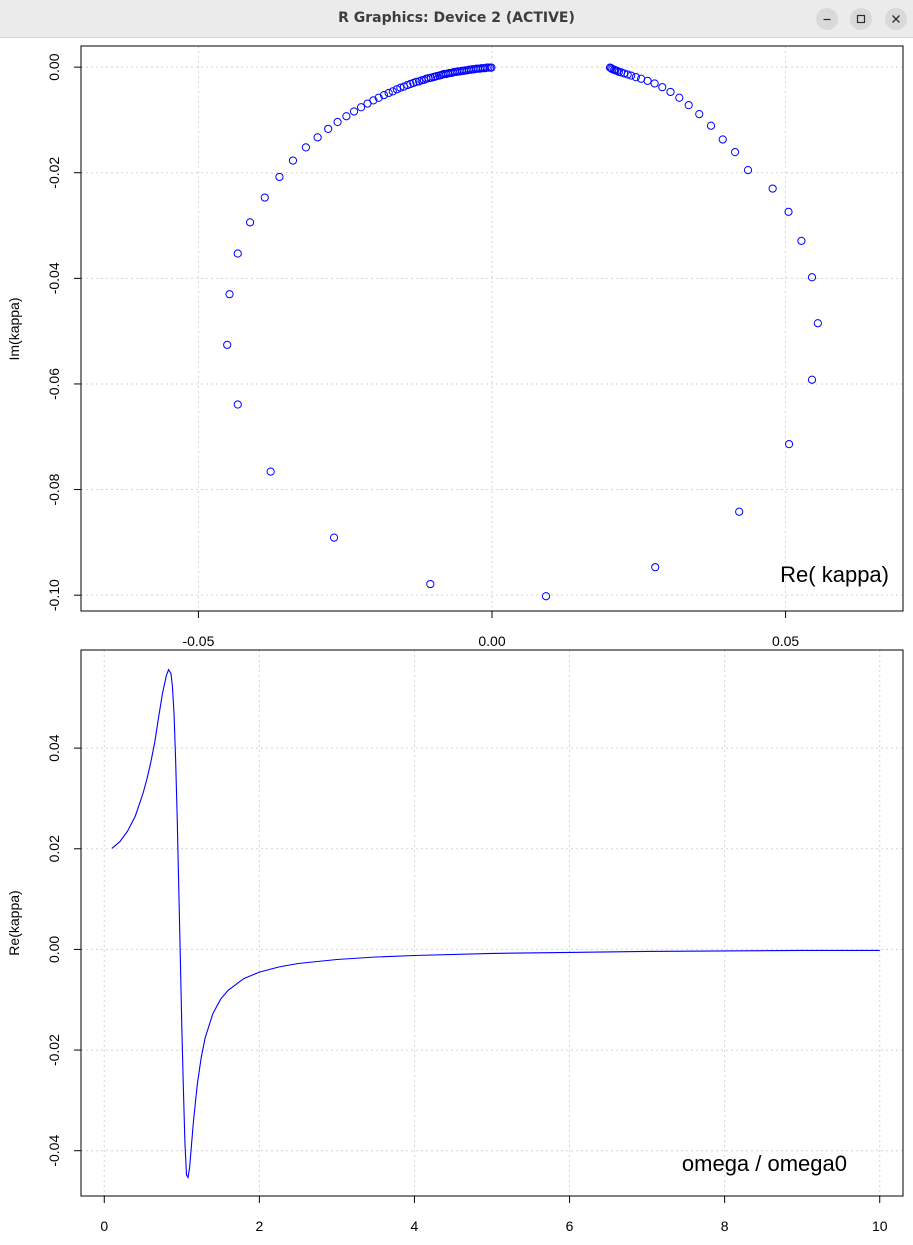 This screenshot has height=1245, width=913. I want to click on x-tick-label: 6, so click(570, 1226).